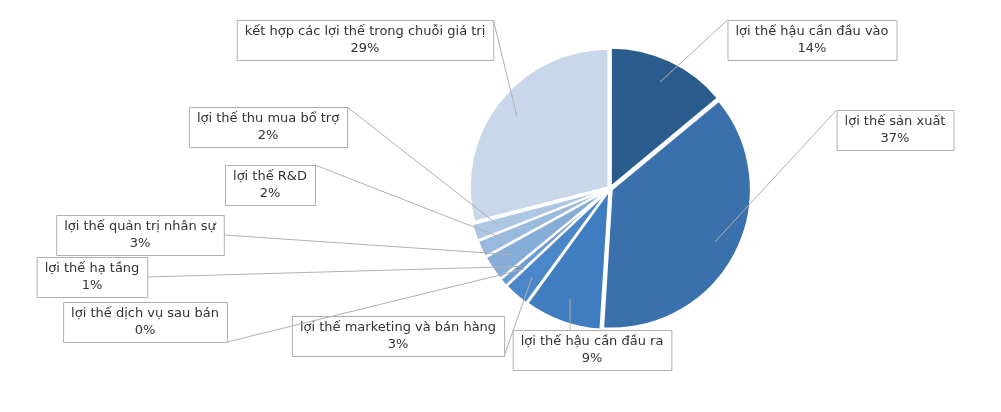 The height and width of the screenshot is (412, 1001). Describe the element at coordinates (365, 48) in the screenshot. I see `data-label: 29%` at that location.